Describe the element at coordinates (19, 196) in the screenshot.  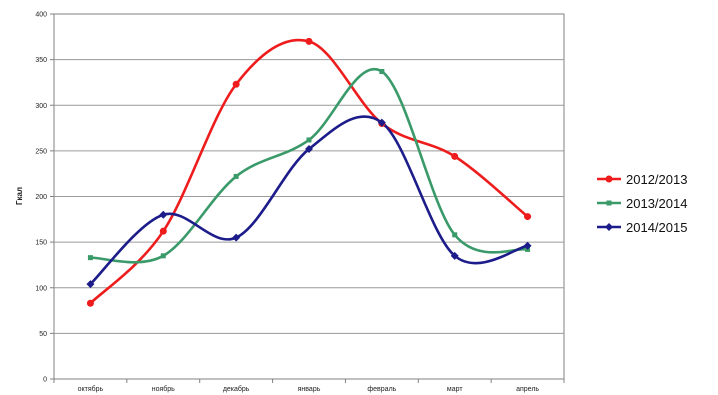
I see `y-axis-label: Гкал` at that location.